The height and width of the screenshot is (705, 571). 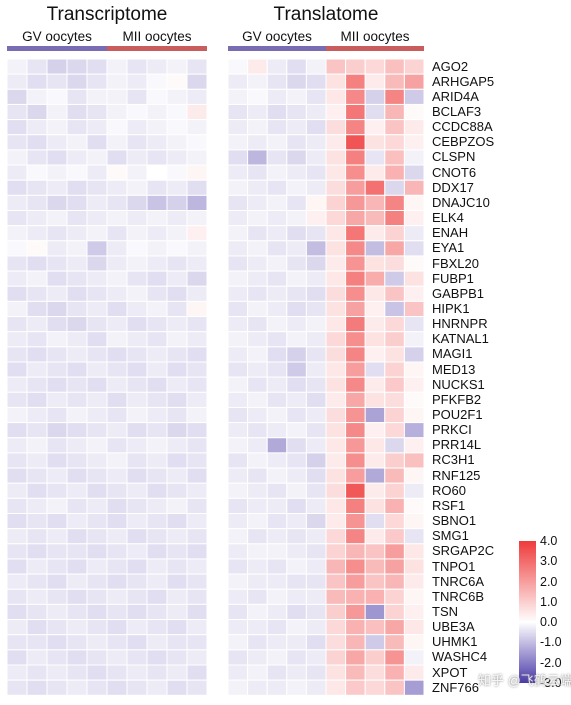 I want to click on gene-label-srgap2c: SRGAP2C, so click(x=463, y=551).